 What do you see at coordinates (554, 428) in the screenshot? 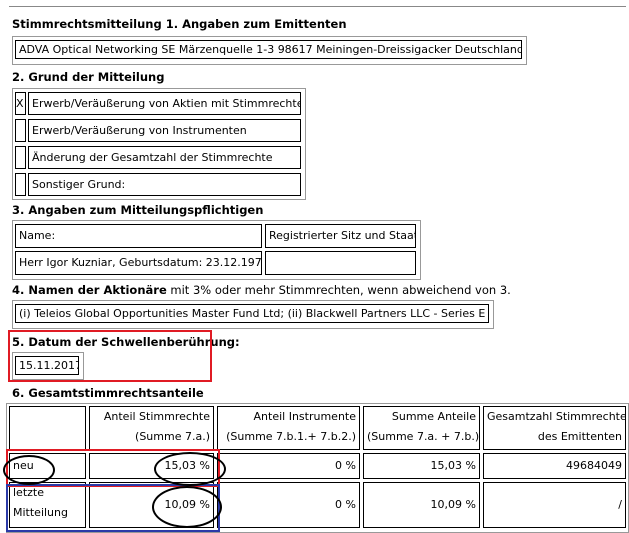
I see `header-count: Gesamtzahl Stimmrechte des Emittenten` at bounding box center [554, 428].